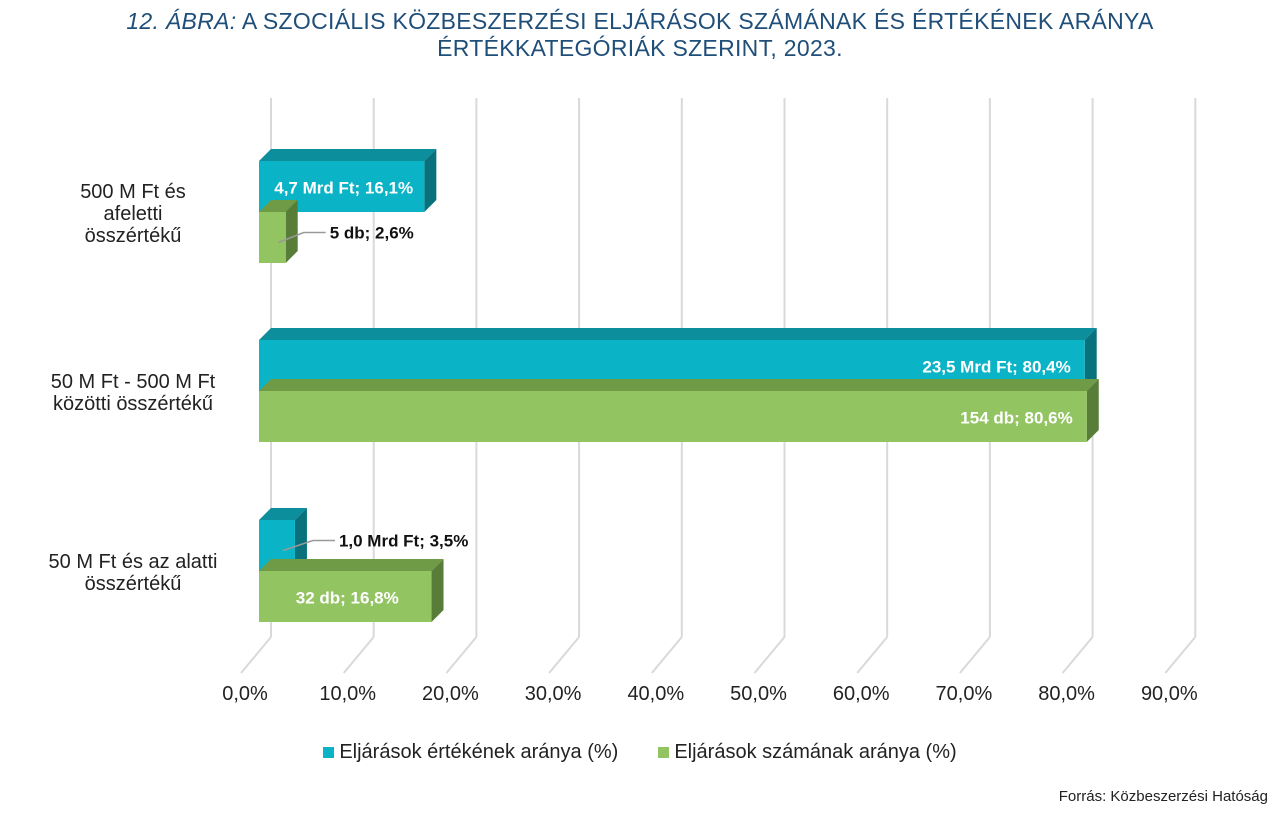  I want to click on x-tick-label: 40,0%, so click(655, 694).